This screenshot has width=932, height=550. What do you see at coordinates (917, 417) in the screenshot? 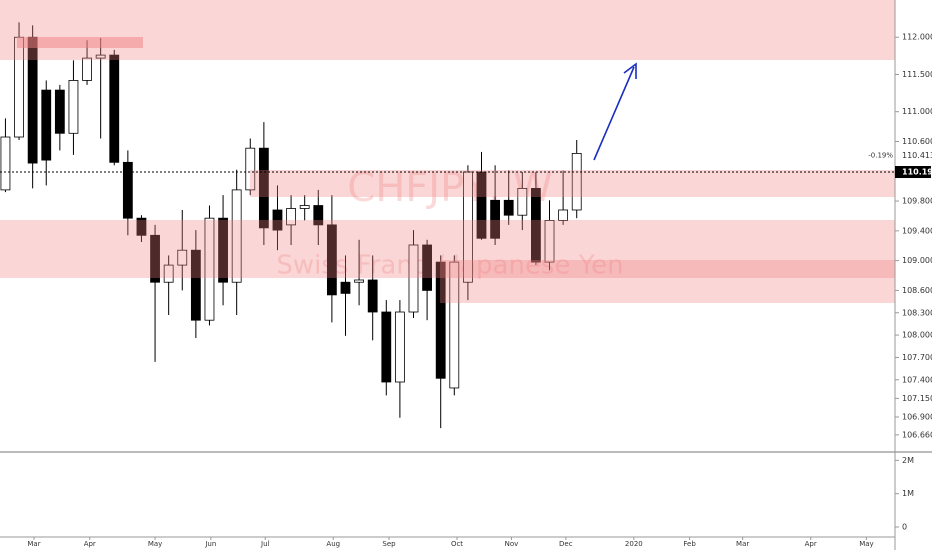
I see `y-tick-label: 106.900` at bounding box center [917, 417].